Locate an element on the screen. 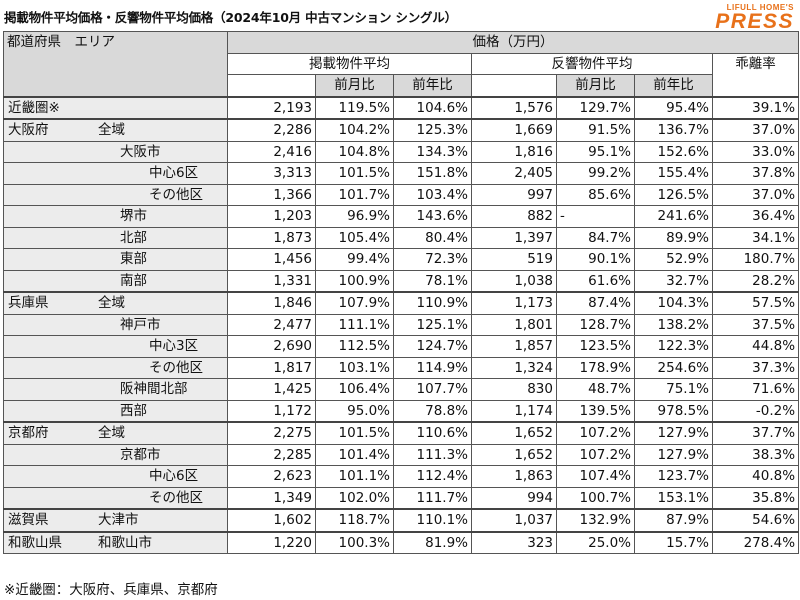  cell-r-yoy: 87.9% is located at coordinates (673, 520).